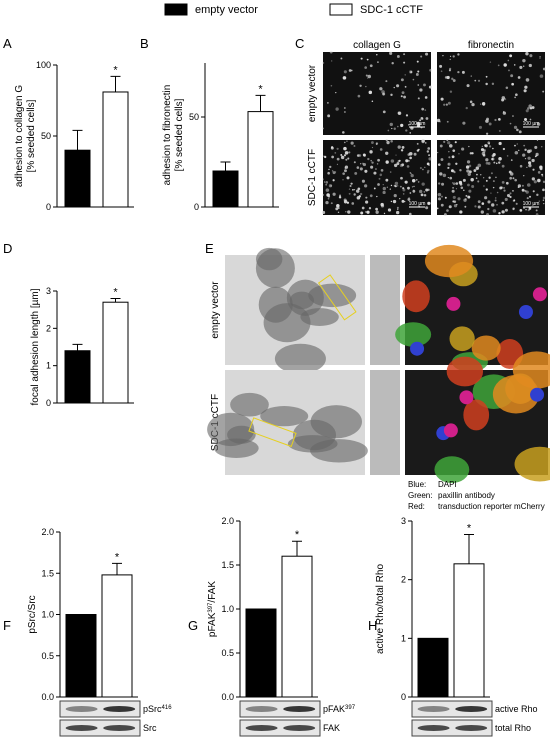 This screenshot has height=752, width=550. Describe the element at coordinates (491, 93) in the screenshot. I see `micrograph` at that location.